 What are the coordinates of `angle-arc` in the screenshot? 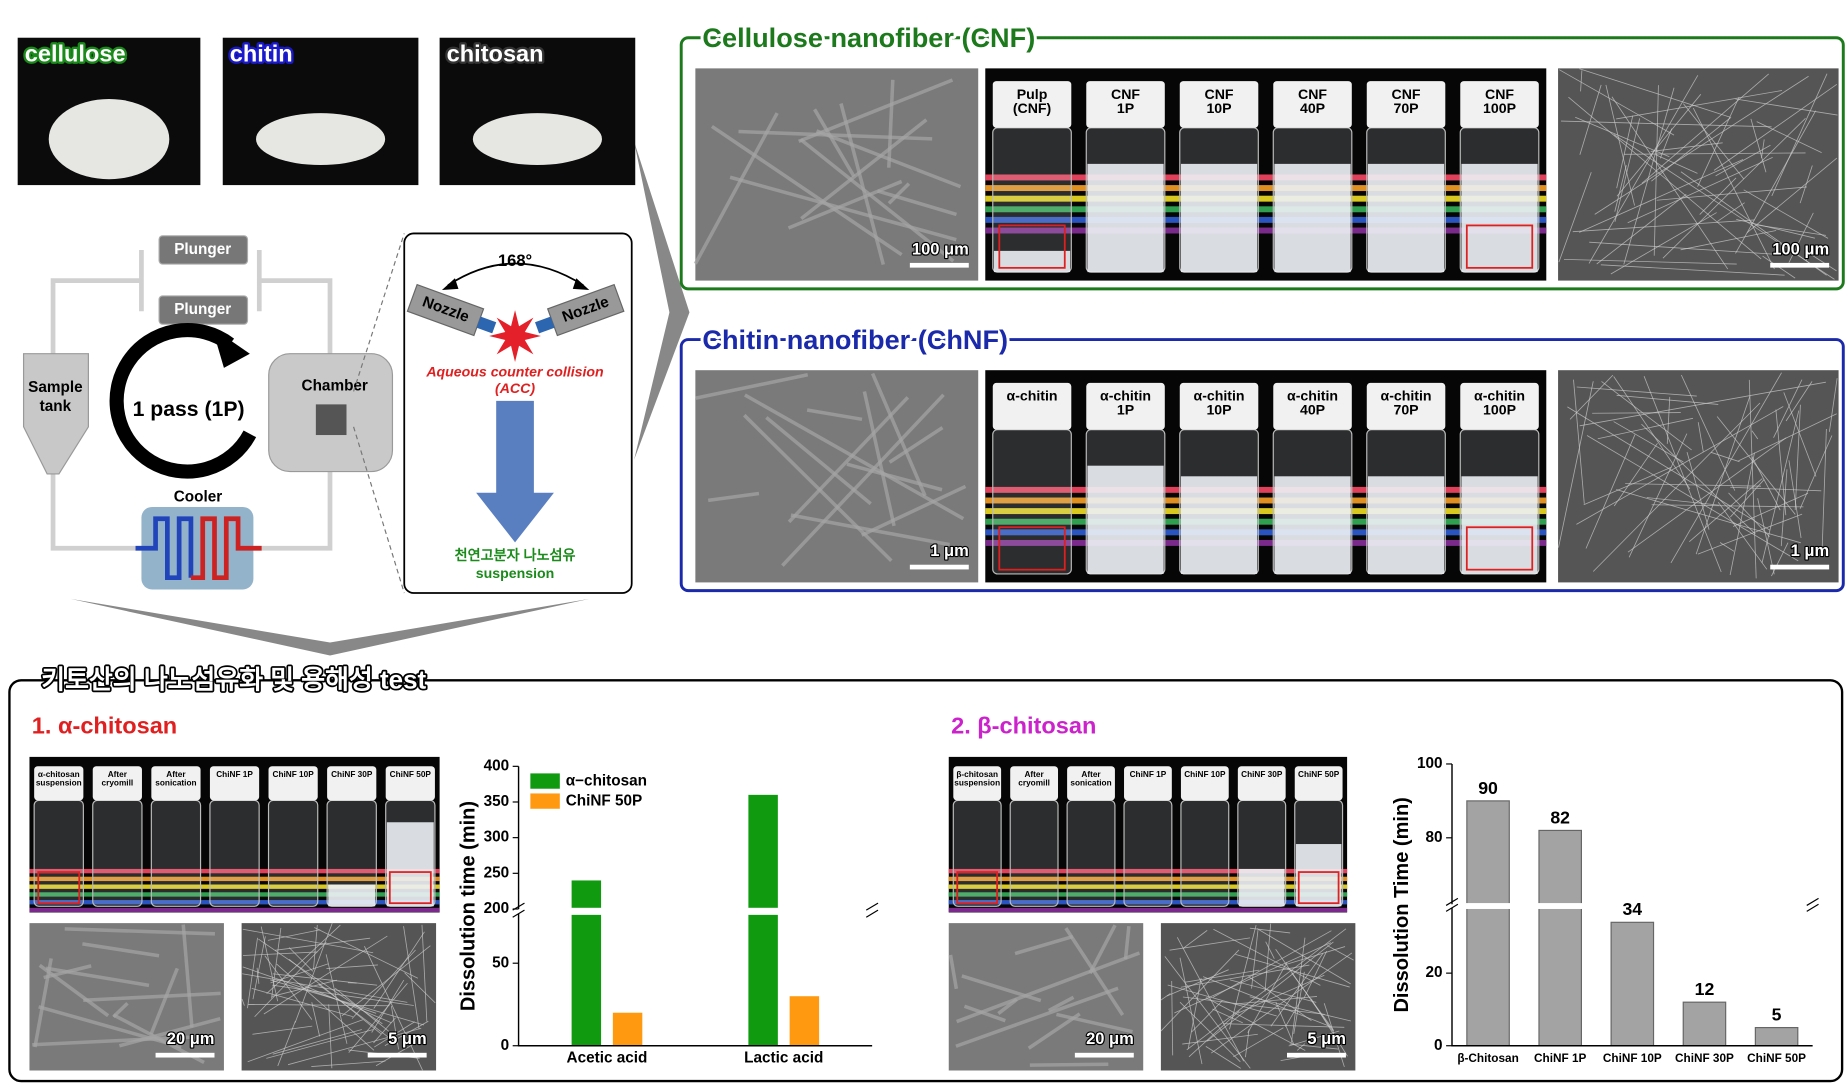 It's located at (515, 274).